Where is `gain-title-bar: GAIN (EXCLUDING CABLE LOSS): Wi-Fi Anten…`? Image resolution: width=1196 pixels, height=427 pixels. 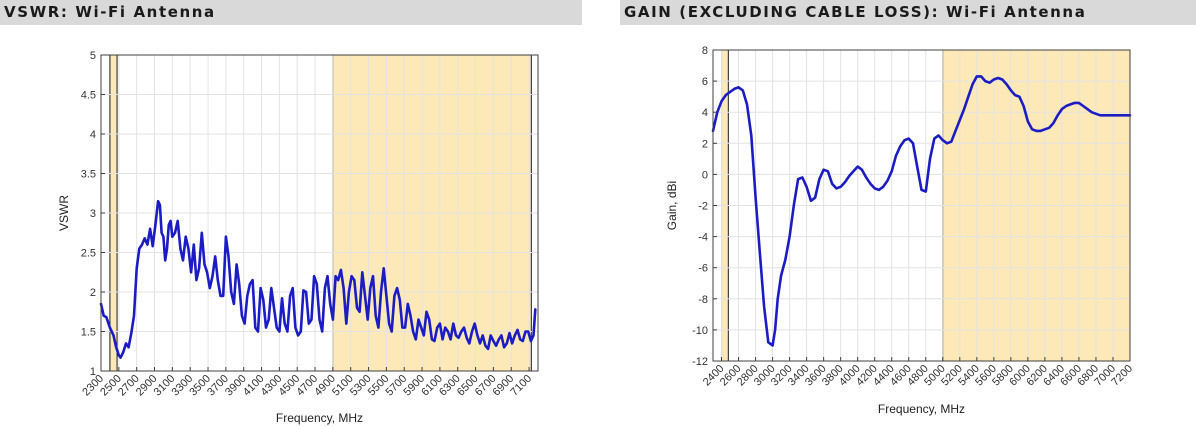 gain-title-bar: GAIN (EXCLUDING CABLE LOSS): Wi-Fi Anten… is located at coordinates (908, 12).